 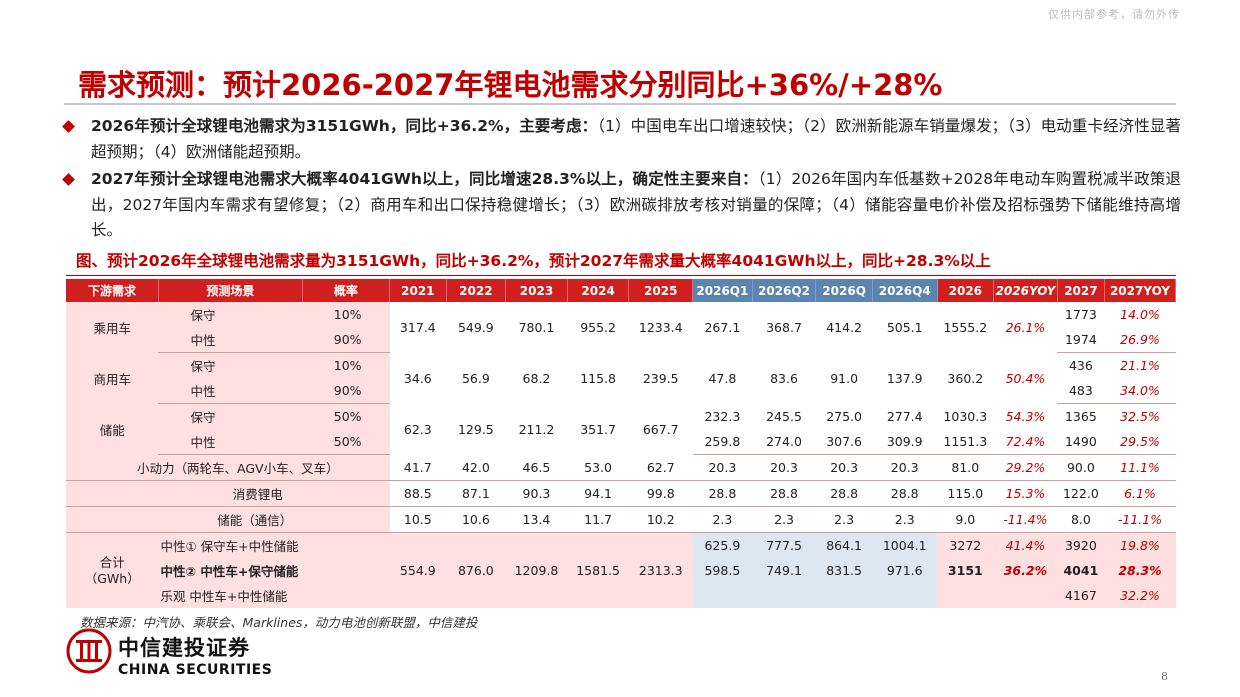 I want to click on header-cell: 2027YOY, so click(x=1140, y=290).